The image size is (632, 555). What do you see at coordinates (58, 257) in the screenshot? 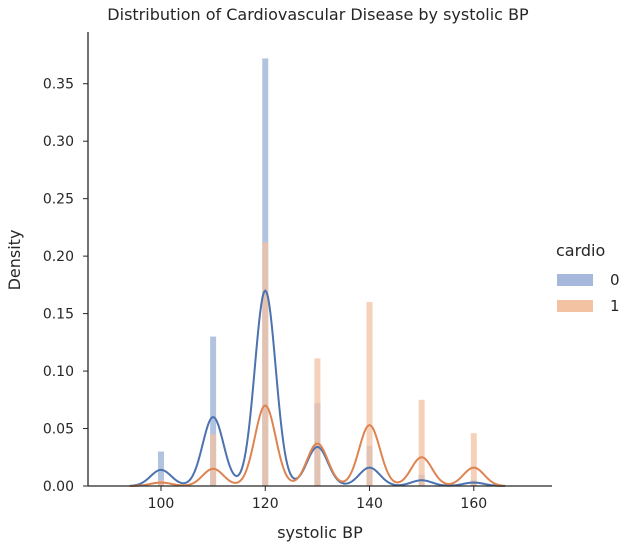
I see `y-tick-label: 0.20` at bounding box center [58, 257].